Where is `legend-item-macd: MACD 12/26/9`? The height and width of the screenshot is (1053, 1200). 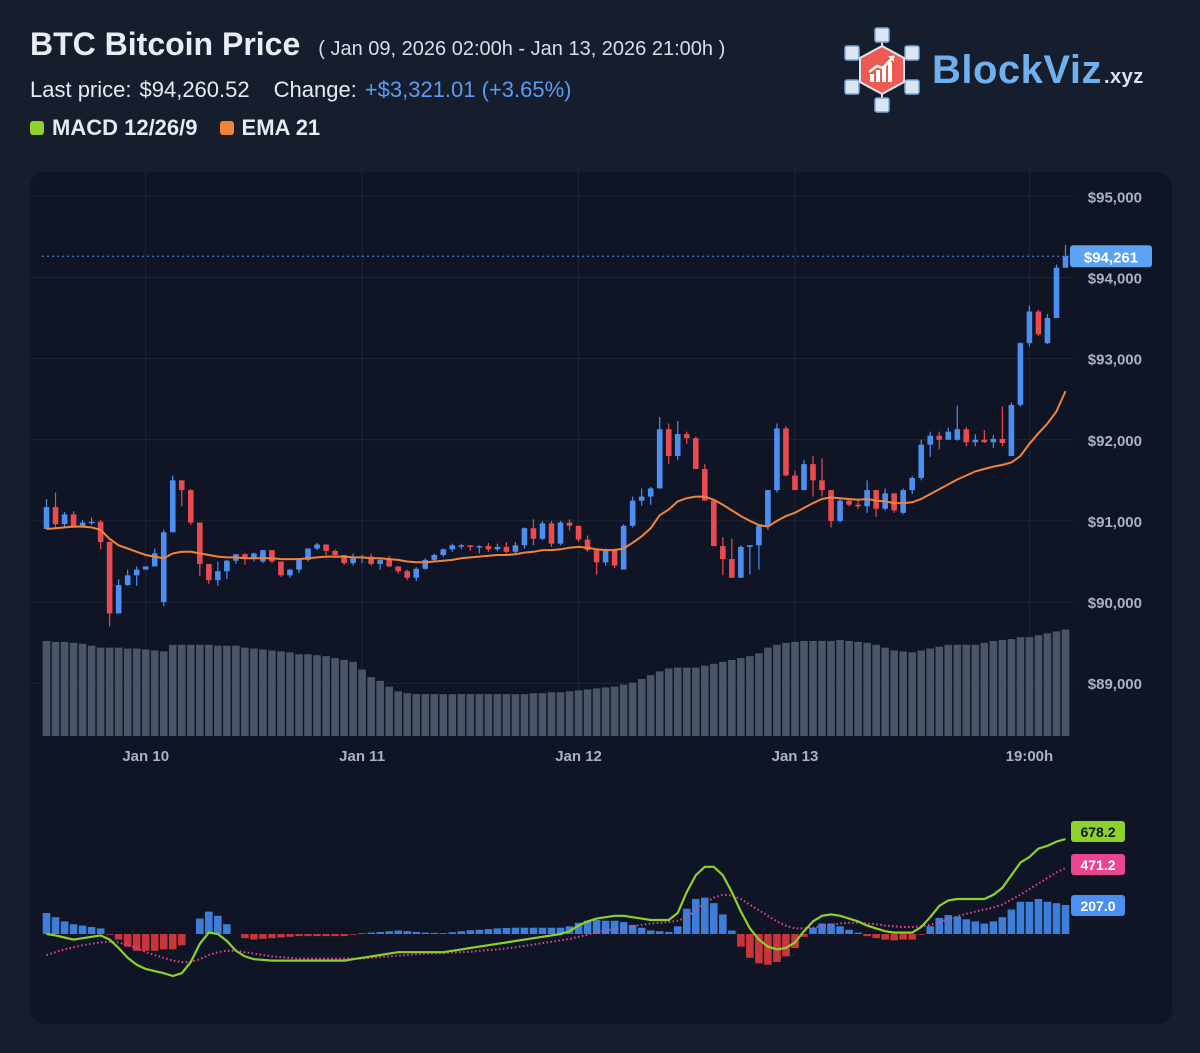
legend-item-macd: MACD 12/26/9 is located at coordinates (114, 128).